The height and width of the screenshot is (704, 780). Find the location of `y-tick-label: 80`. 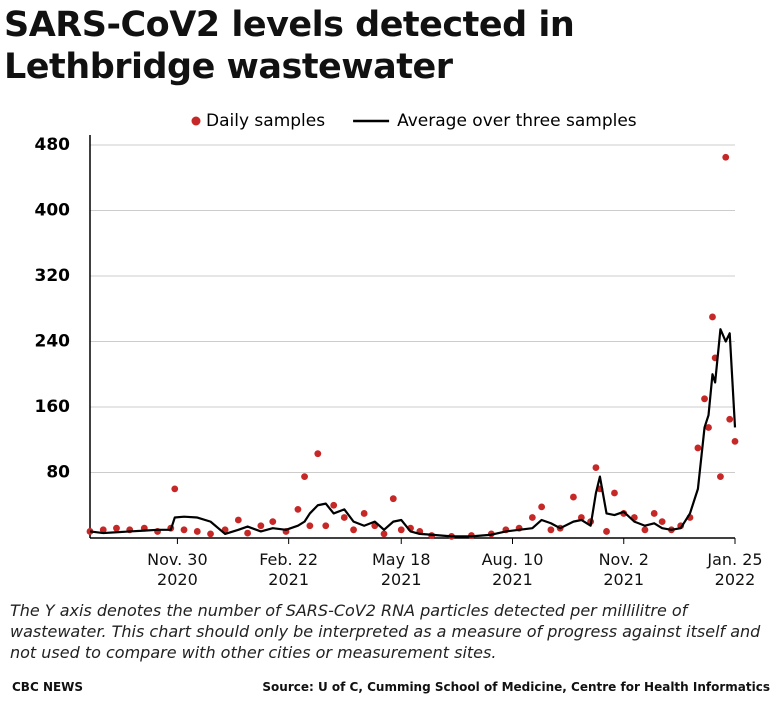

y-tick-label: 80 is located at coordinates (58, 473).